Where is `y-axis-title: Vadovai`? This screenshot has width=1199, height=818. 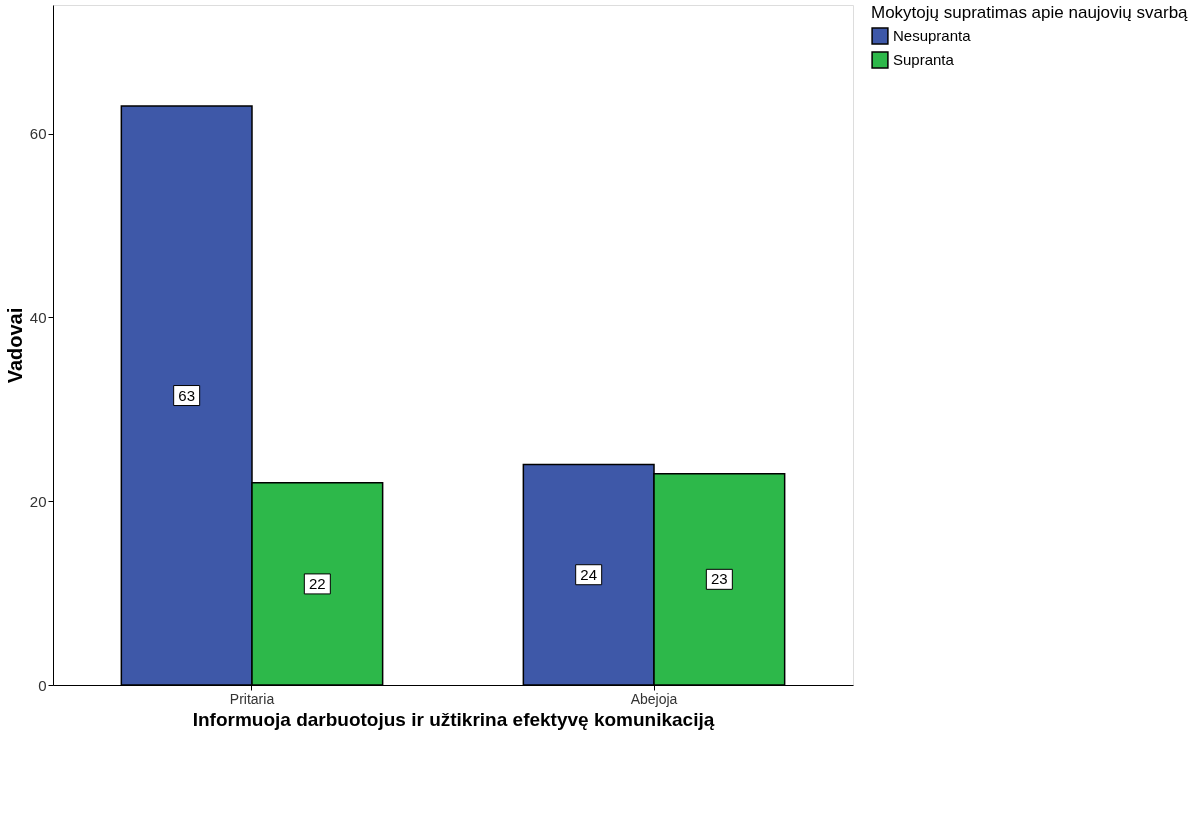 y-axis-title: Vadovai is located at coordinates (14, 345).